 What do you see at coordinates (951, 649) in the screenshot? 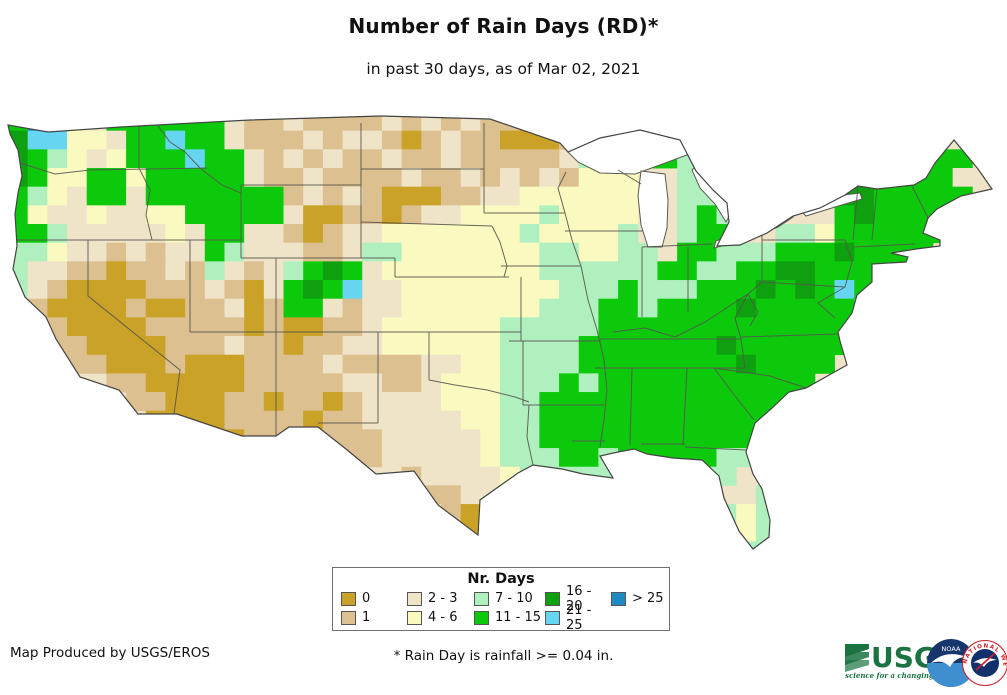
I see `noaa-text: NOAA` at bounding box center [951, 649].